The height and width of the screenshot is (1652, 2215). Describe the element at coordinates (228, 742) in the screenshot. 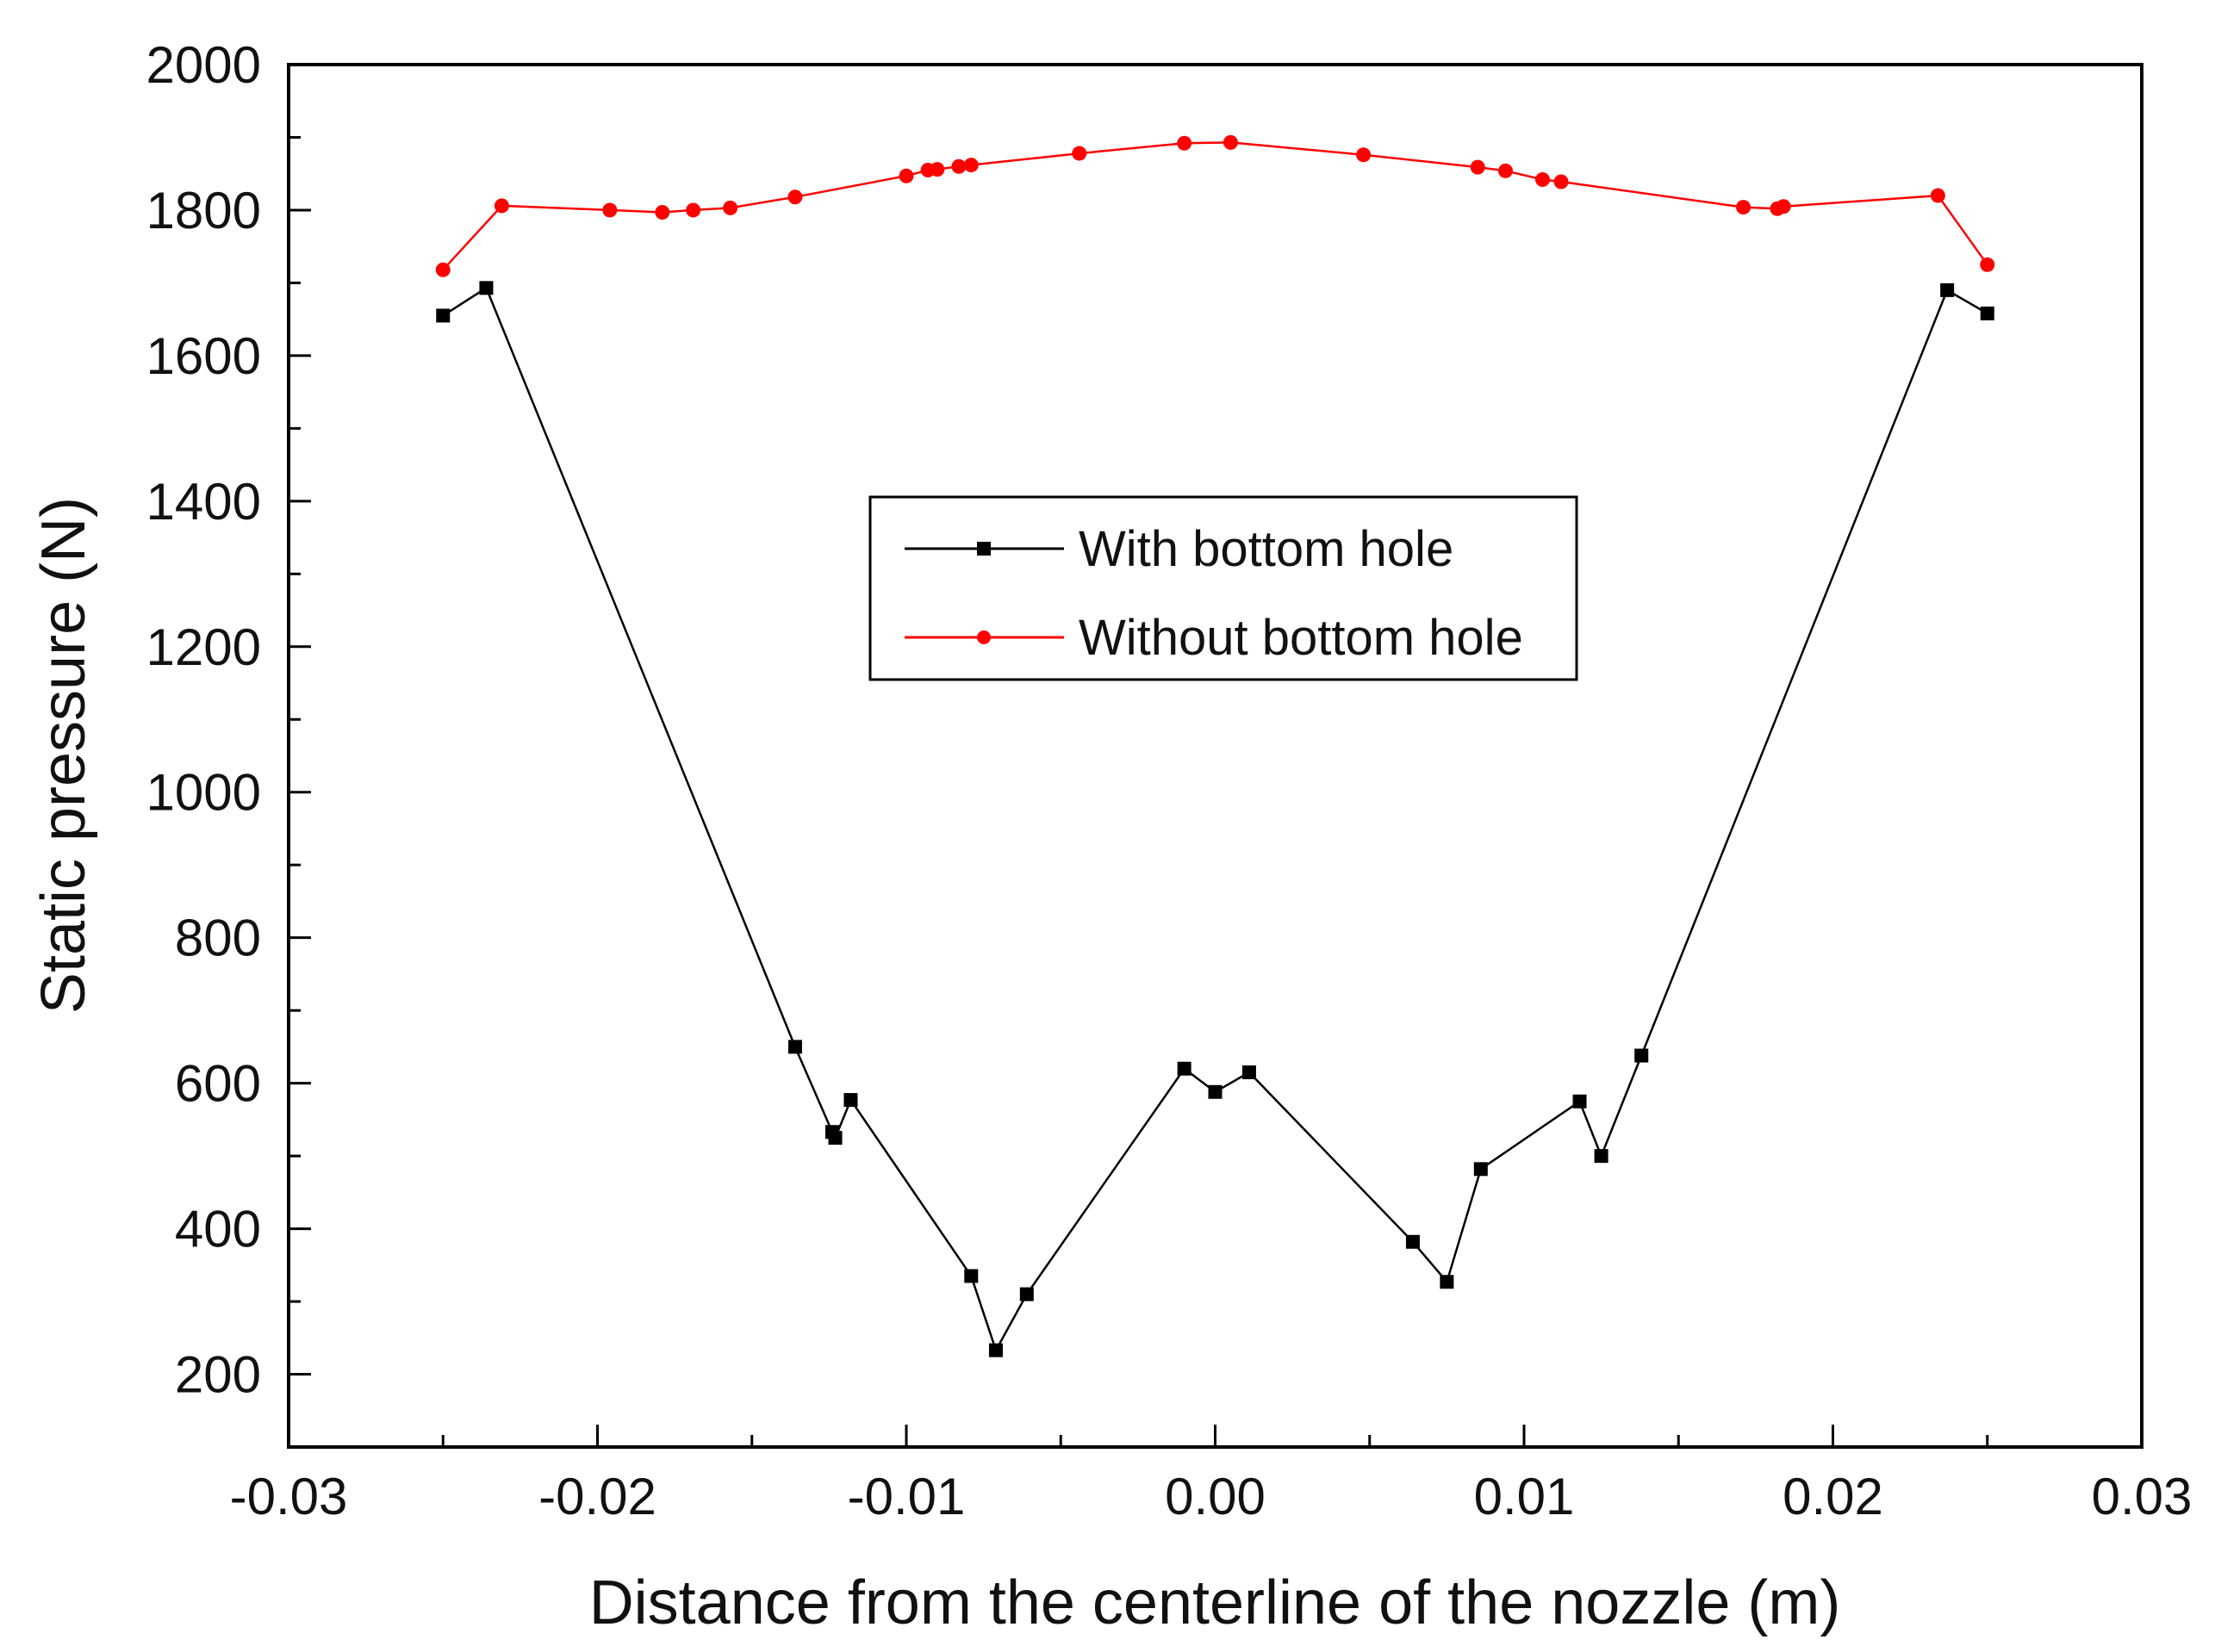

I see `y-axis: 200 400 600 800 1000 1200 1400 1600 1800 2000` at that location.